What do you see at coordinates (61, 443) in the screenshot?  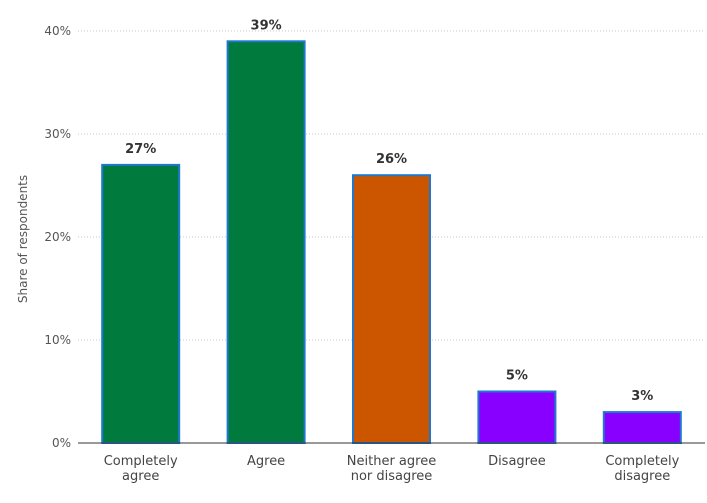 I see `y-tick-label: 0%` at bounding box center [61, 443].